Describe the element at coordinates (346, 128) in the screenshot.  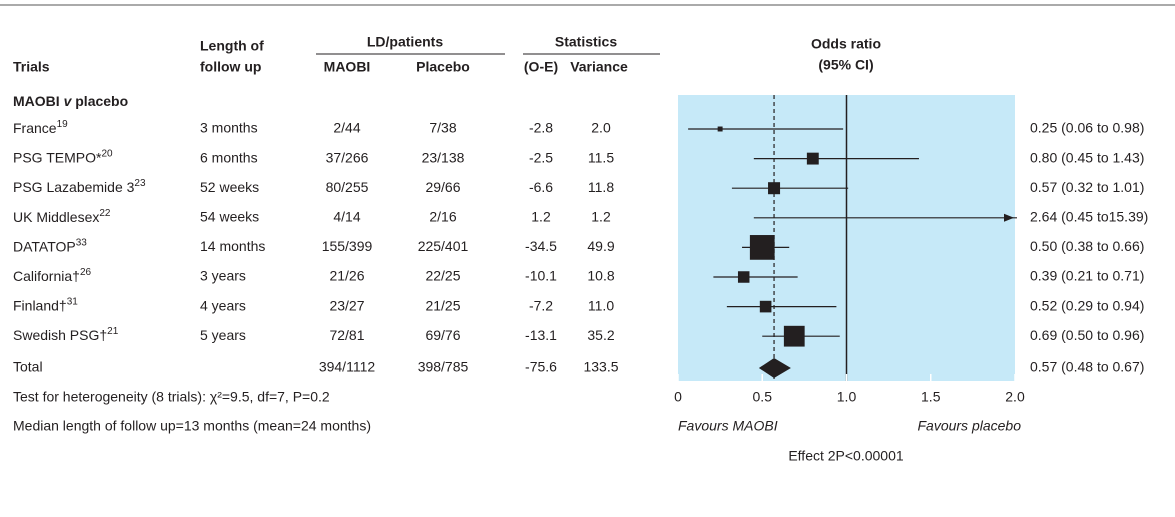
I see `maobi-count: 2/44` at that location.